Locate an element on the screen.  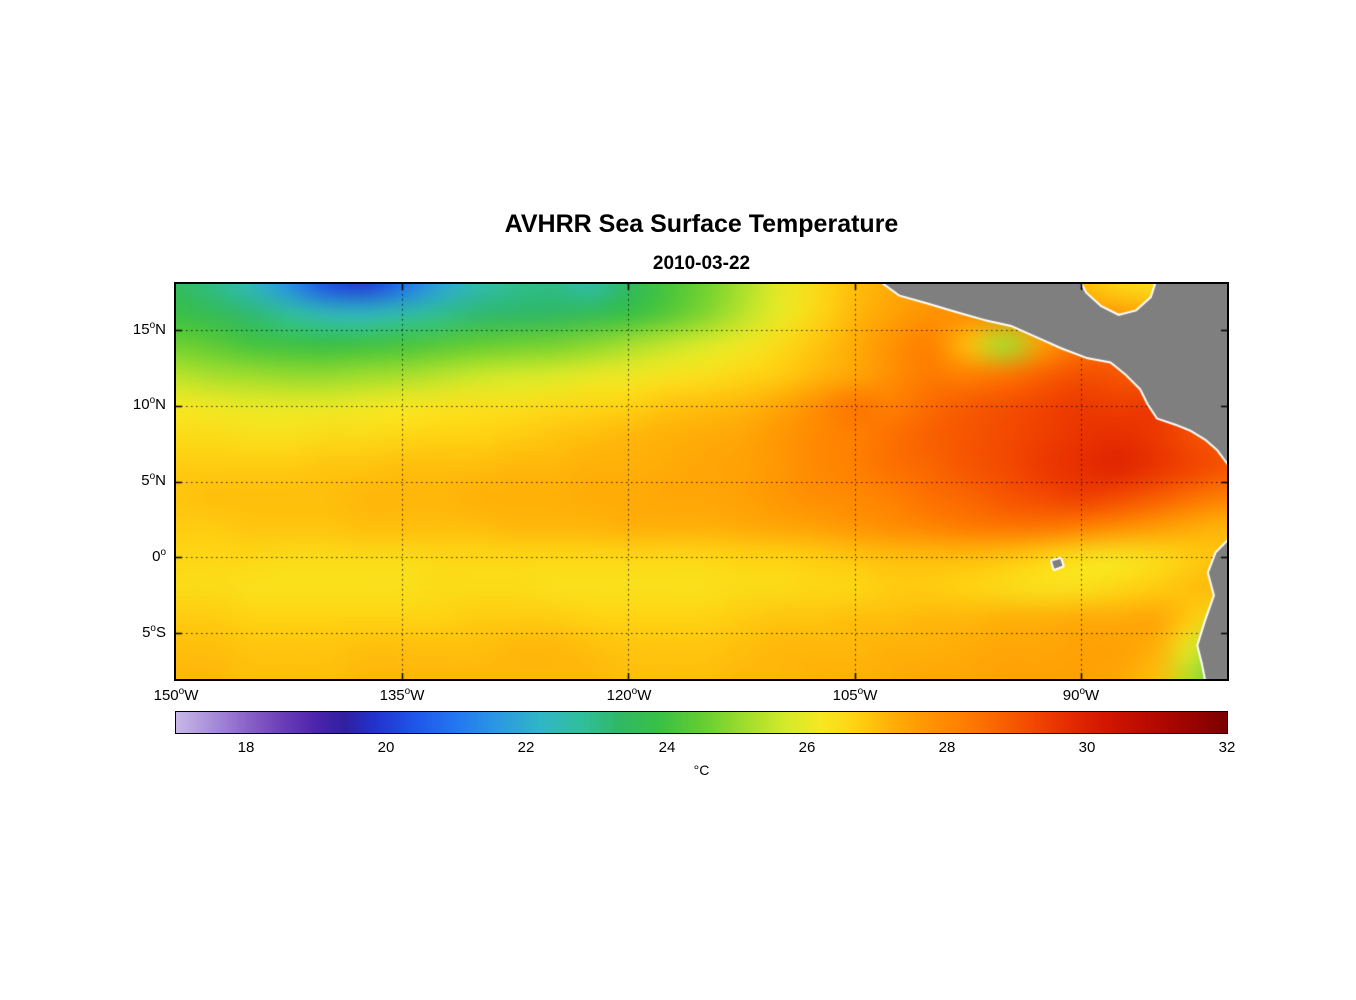
colorbar-tick-20: 20 is located at coordinates (386, 747).